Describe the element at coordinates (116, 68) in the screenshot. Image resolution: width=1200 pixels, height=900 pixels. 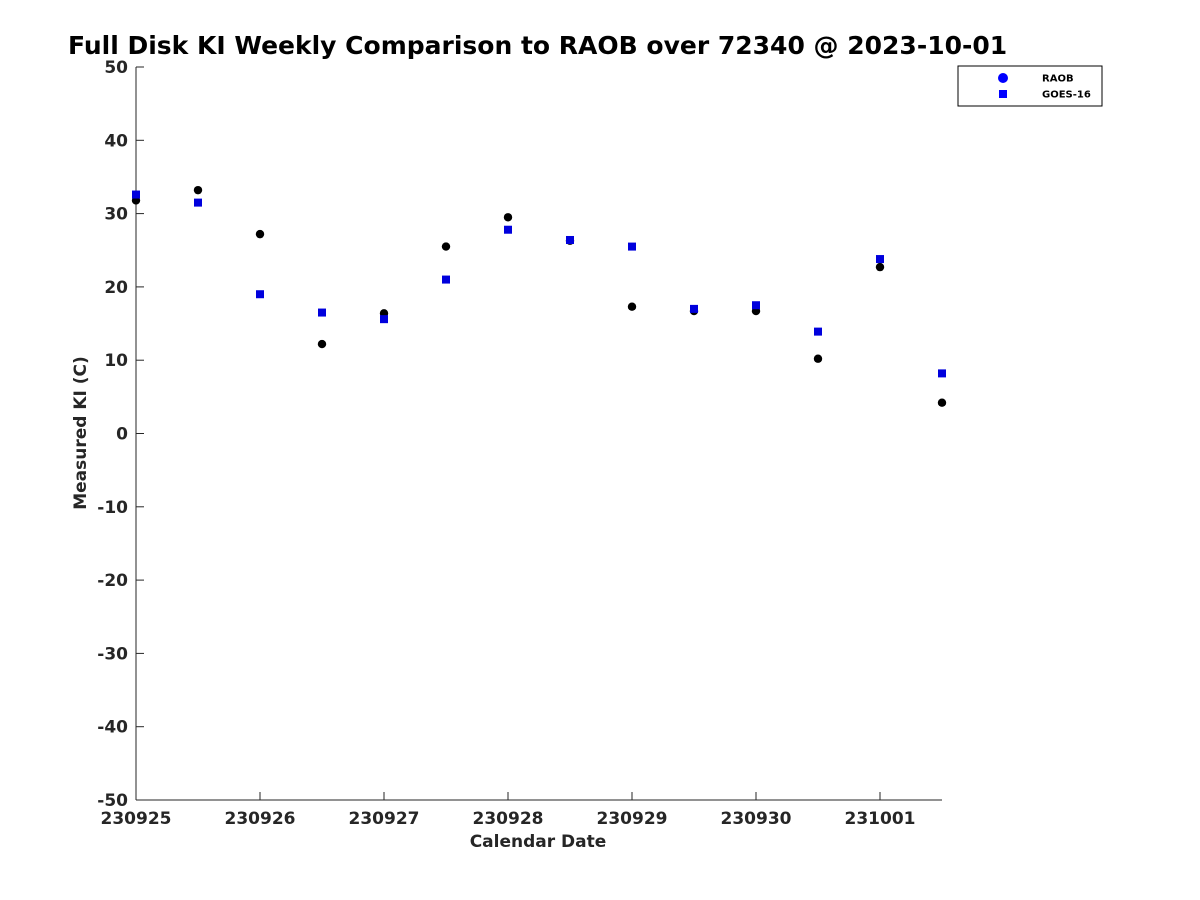
I see `y-tick-label: 50` at that location.